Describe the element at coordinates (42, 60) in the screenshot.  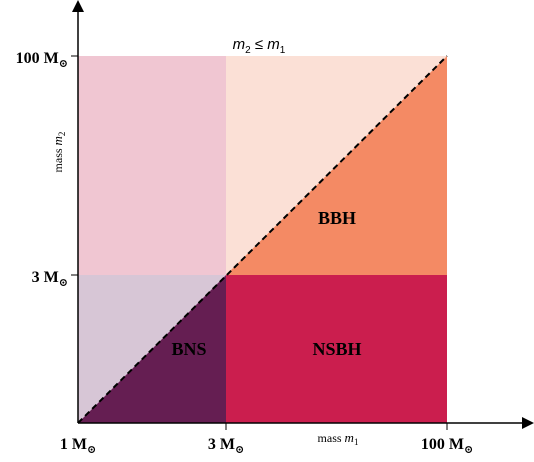
I see `y-tick-label-100msun: 100 M⊙` at that location.